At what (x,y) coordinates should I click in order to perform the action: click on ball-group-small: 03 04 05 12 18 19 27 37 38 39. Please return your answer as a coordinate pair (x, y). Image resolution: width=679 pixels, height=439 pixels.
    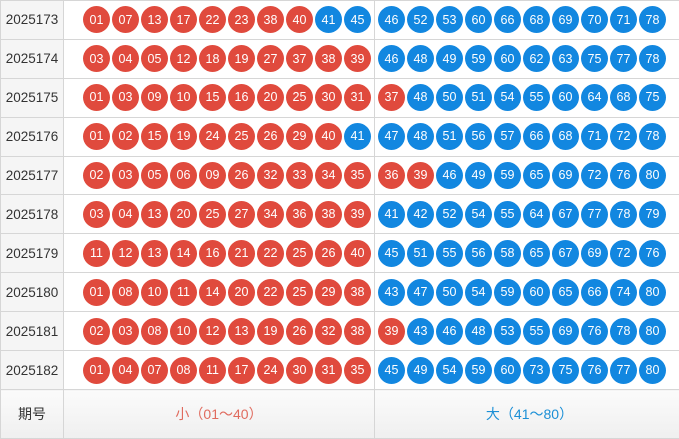
    Looking at the image, I should click on (217, 59).